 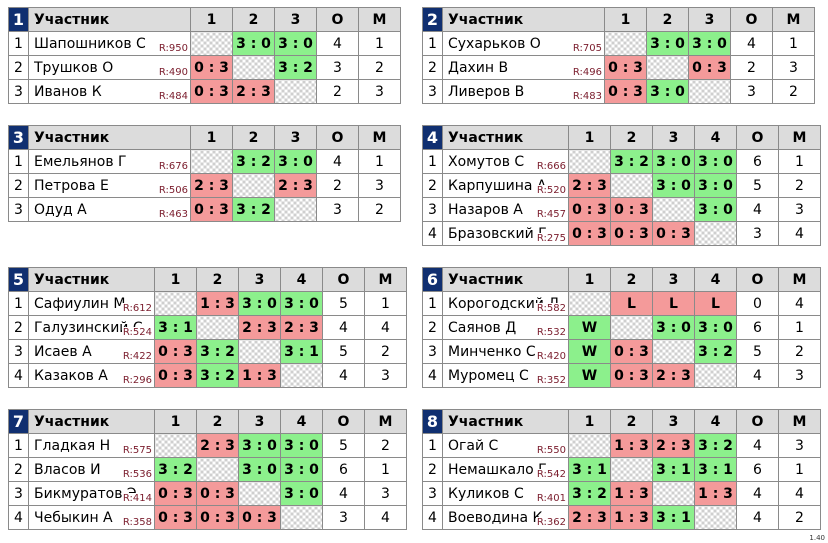 What do you see at coordinates (488, 375) in the screenshot?
I see `participant-name: Муромец С` at bounding box center [488, 375].